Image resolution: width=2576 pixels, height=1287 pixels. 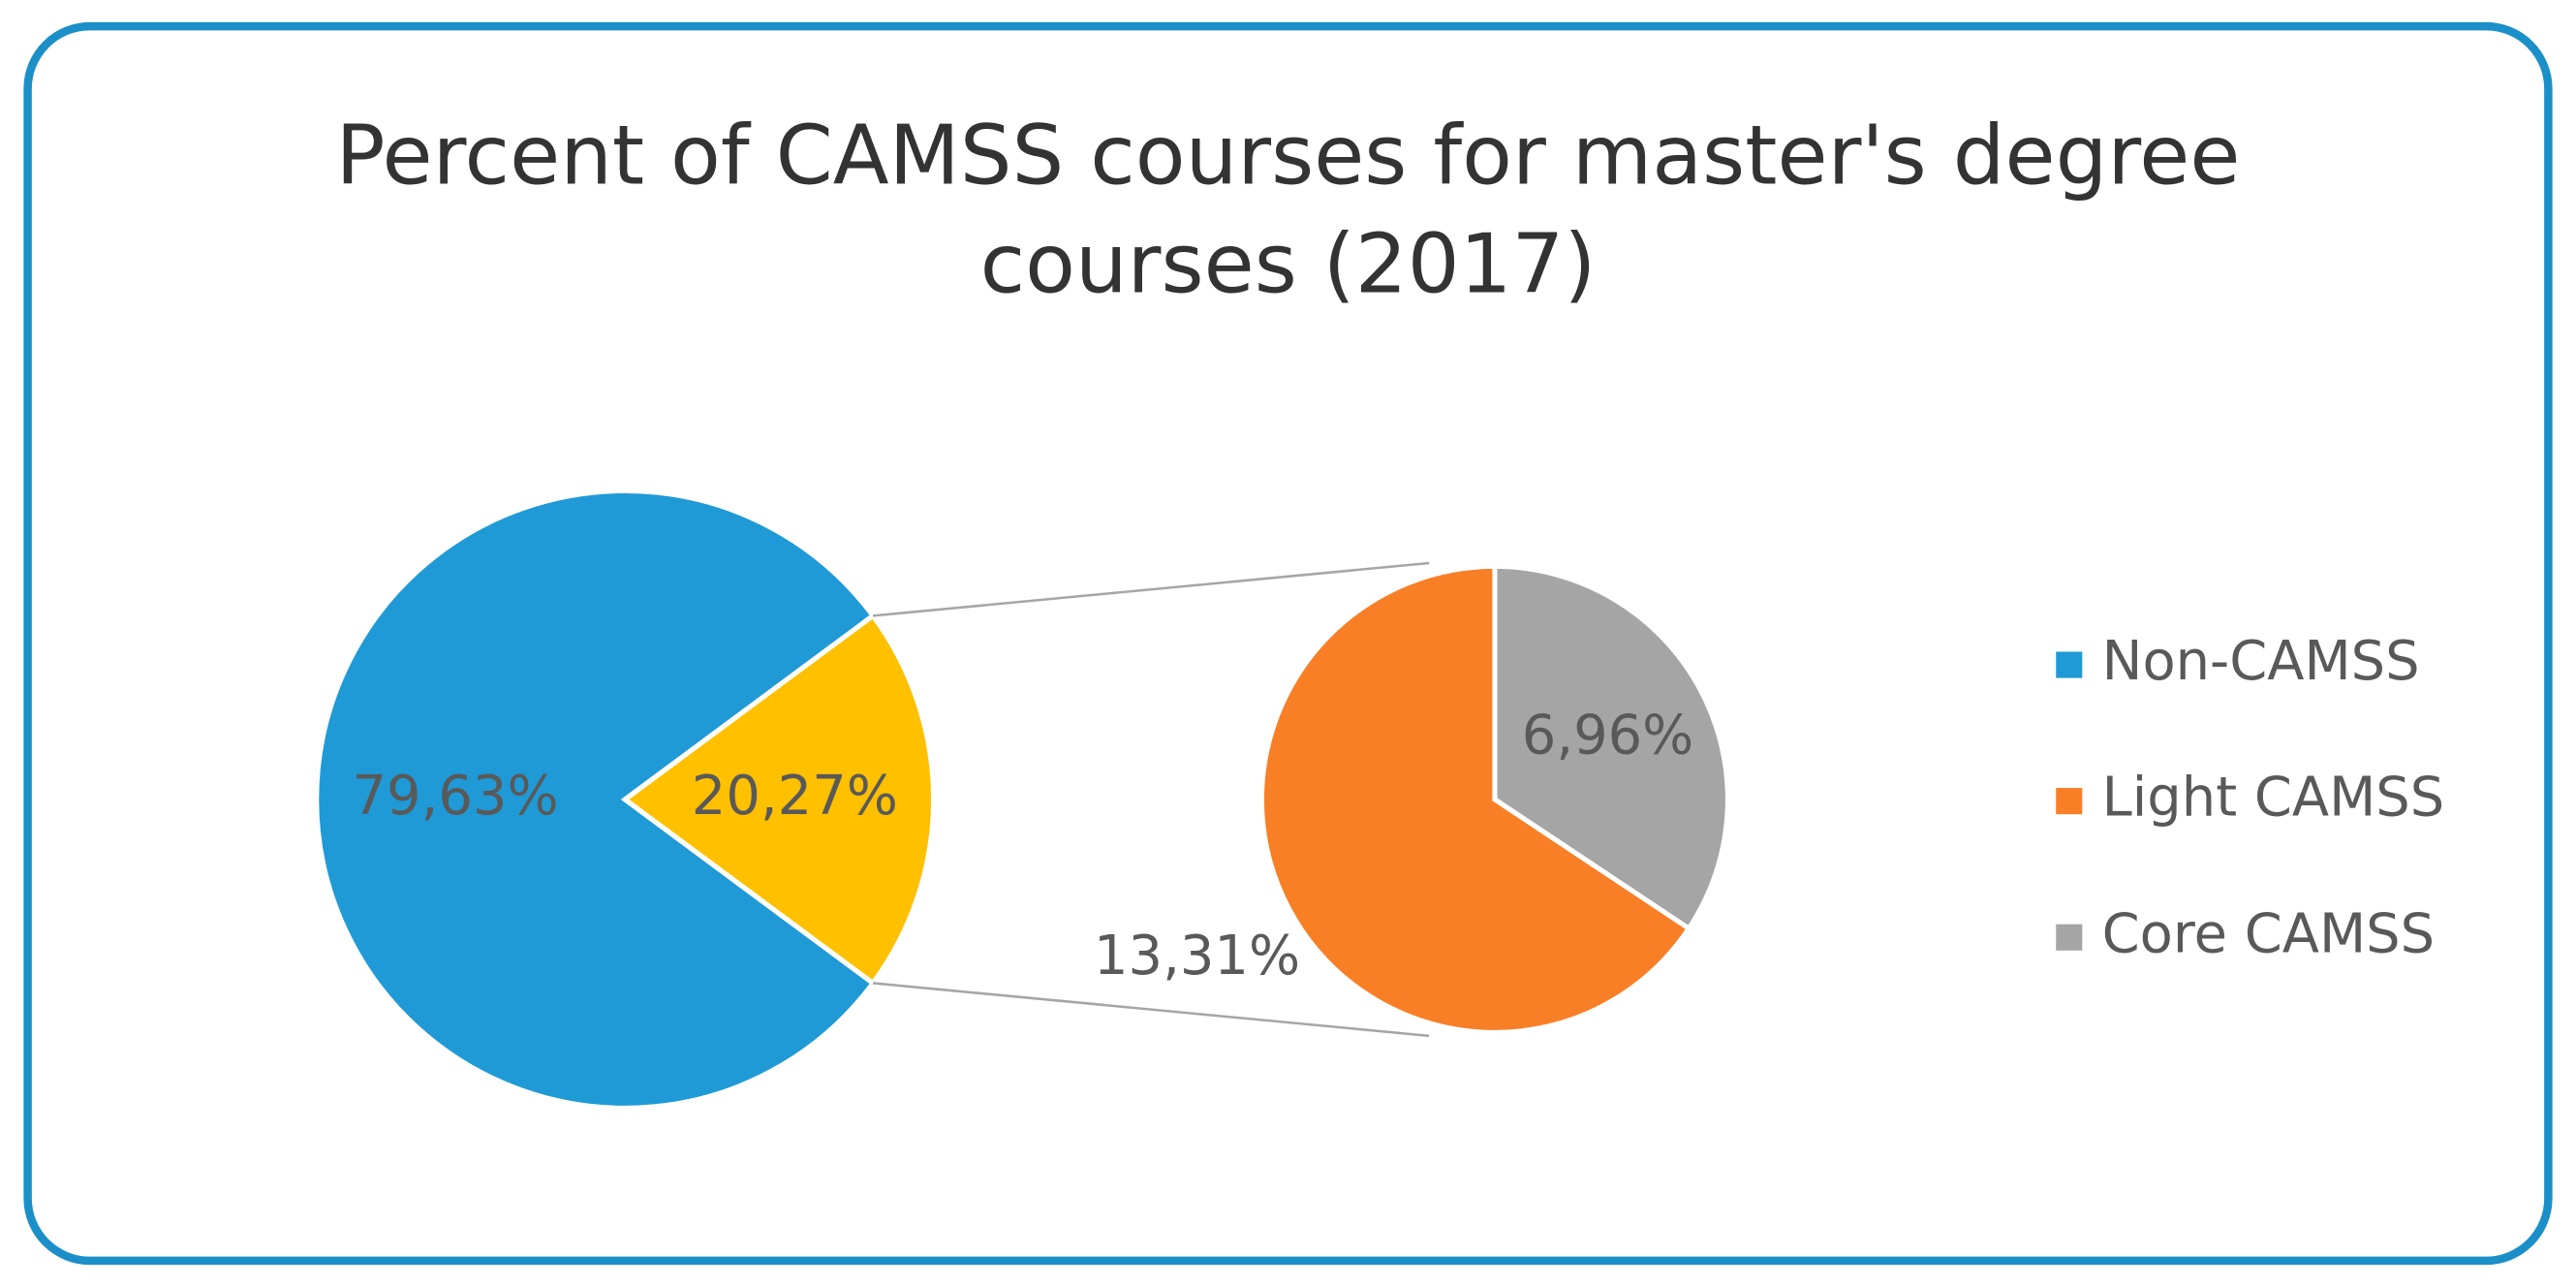 I want to click on data-label: 6,96%, so click(x=1608, y=736).